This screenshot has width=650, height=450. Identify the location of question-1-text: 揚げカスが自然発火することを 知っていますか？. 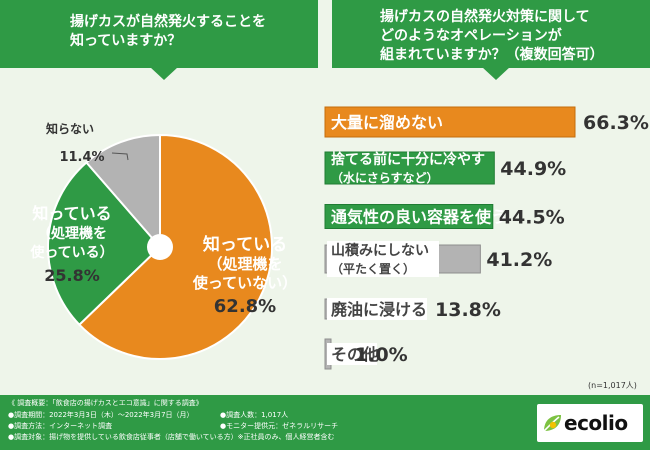
(168, 31).